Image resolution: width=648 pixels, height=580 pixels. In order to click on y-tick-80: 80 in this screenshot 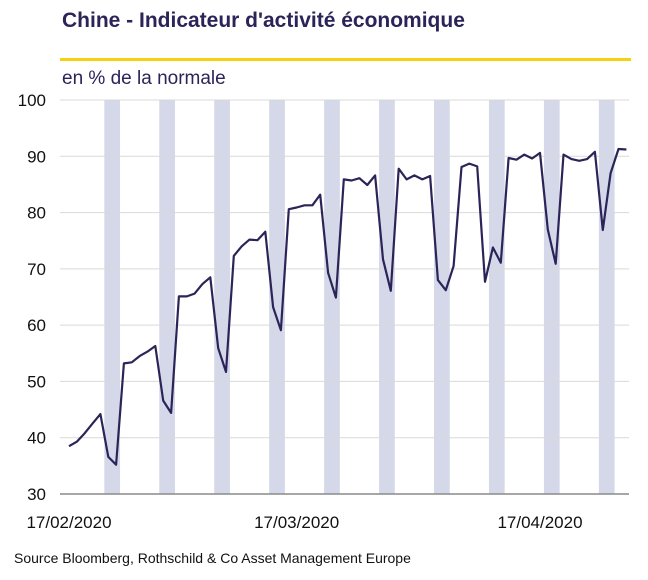, I will do `click(36, 213)`.